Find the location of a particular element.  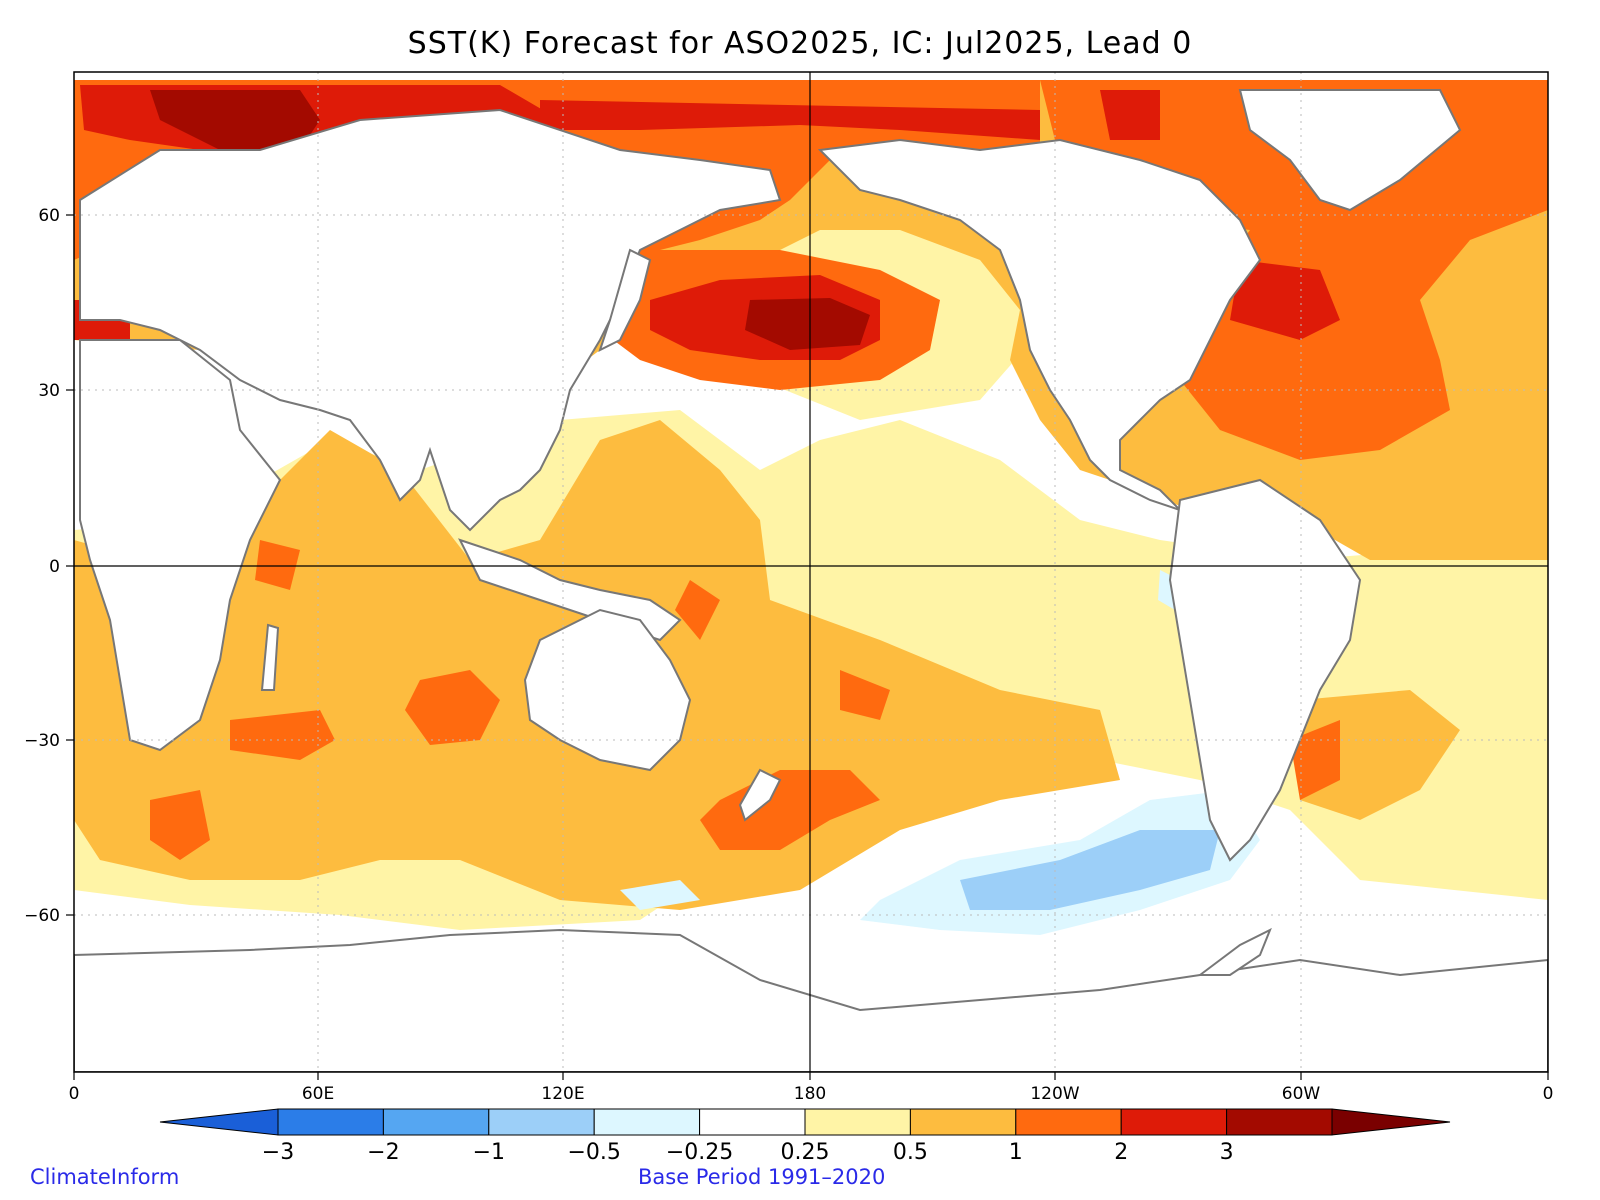

y-tick-label: 0 is located at coordinates (54, 567).